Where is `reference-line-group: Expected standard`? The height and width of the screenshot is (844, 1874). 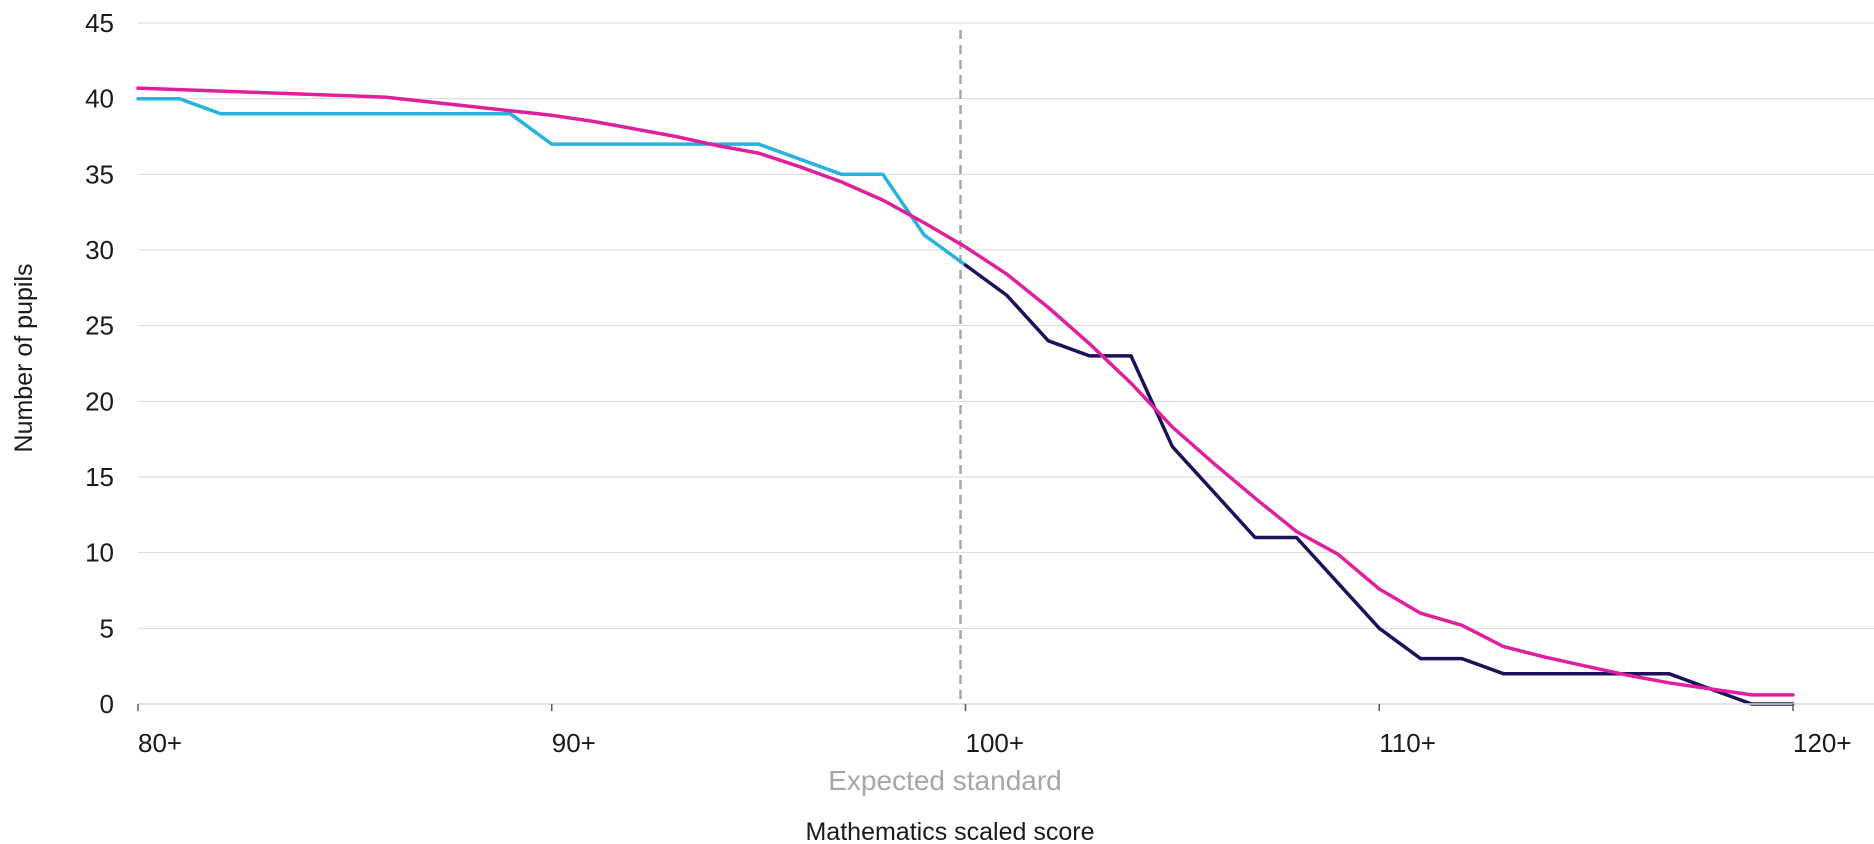
reference-line-group: Expected standard is located at coordinates (945, 413).